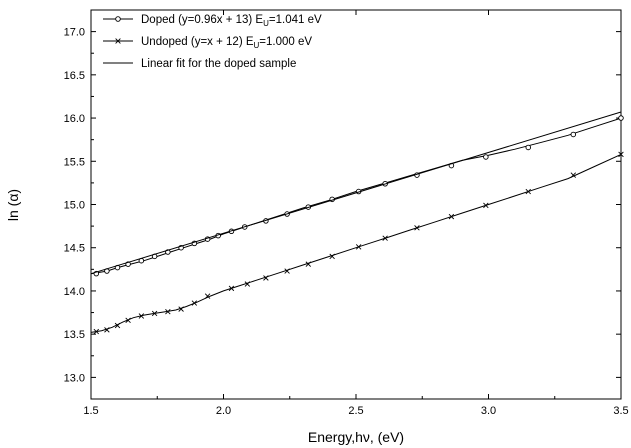 The image size is (631, 448). I want to click on x-tick-label: 3.5, so click(620, 411).